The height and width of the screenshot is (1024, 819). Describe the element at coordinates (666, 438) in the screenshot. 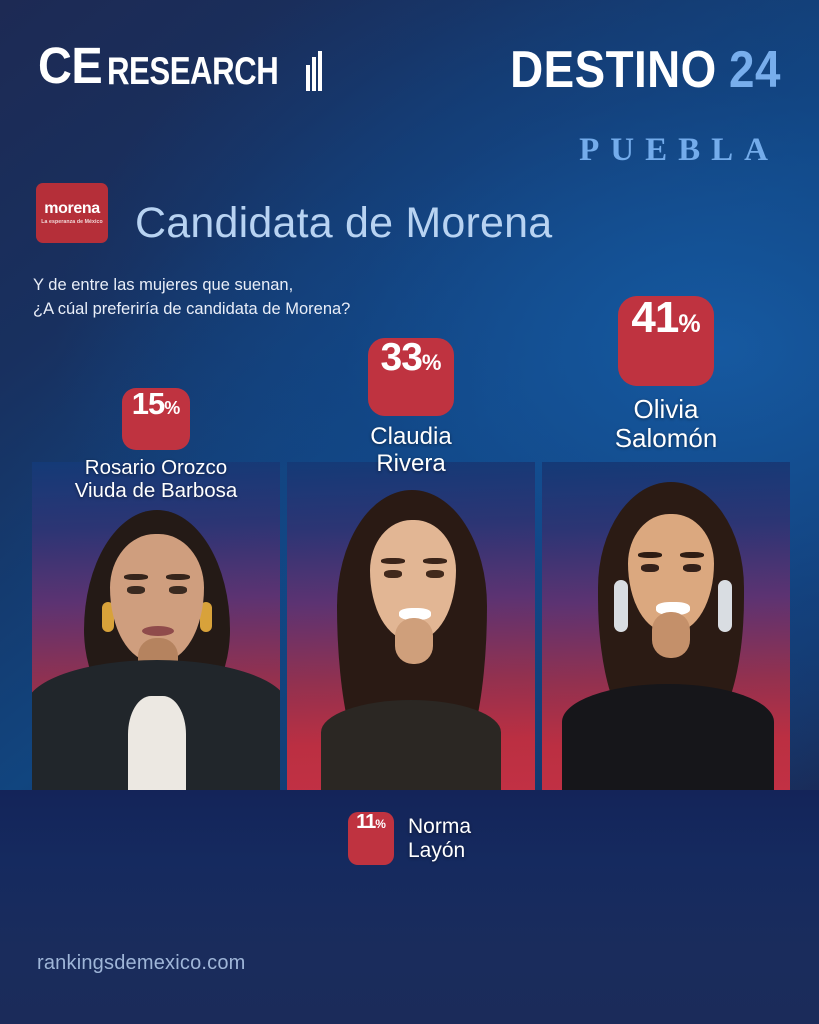

I see `candidate-name-line-2: Salomón` at that location.